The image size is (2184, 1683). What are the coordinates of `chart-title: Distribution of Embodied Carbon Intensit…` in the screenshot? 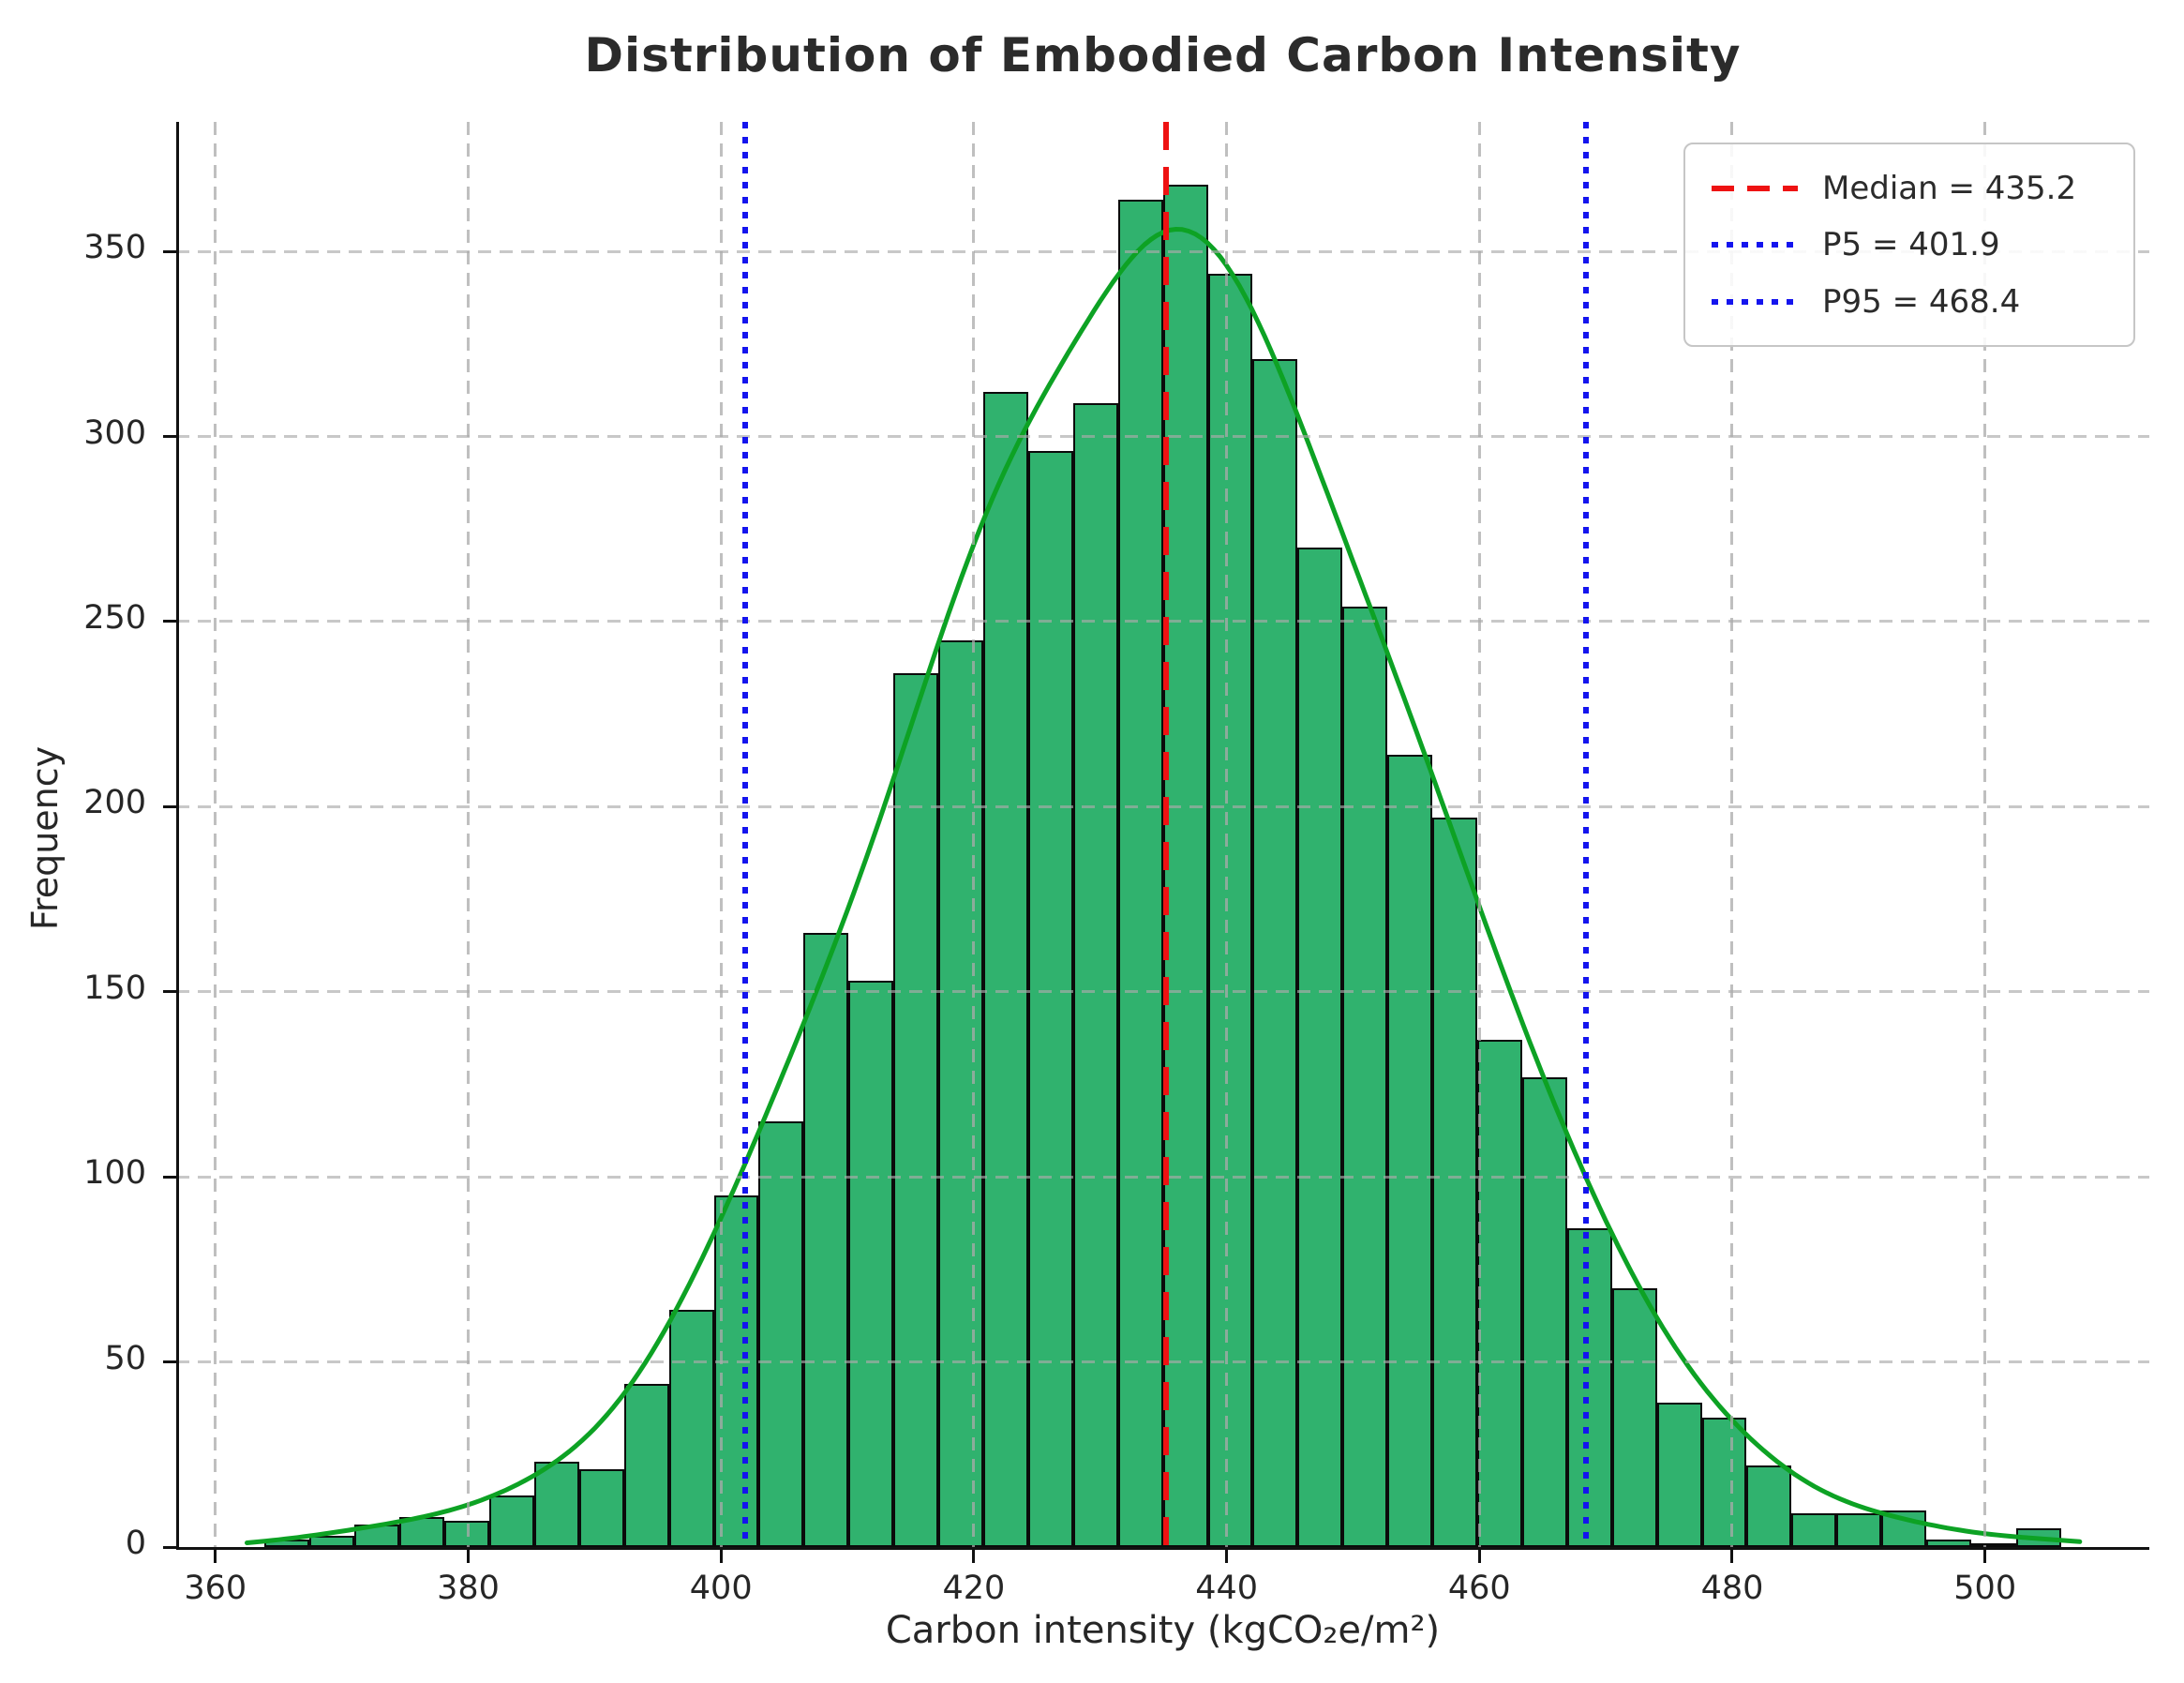 It's located at (1163, 55).